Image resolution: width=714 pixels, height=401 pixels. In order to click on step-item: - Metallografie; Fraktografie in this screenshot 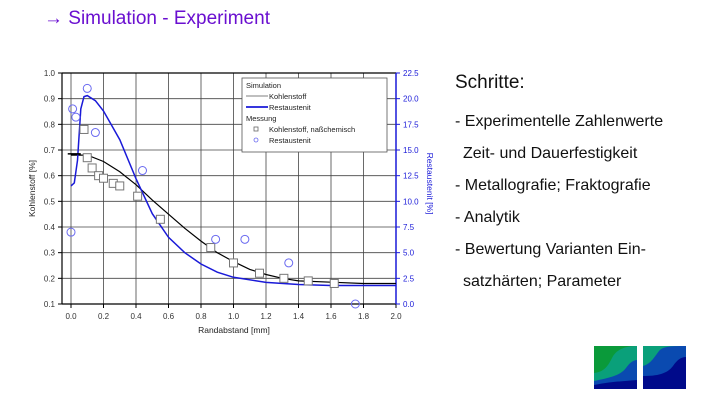, I will do `click(553, 185)`.